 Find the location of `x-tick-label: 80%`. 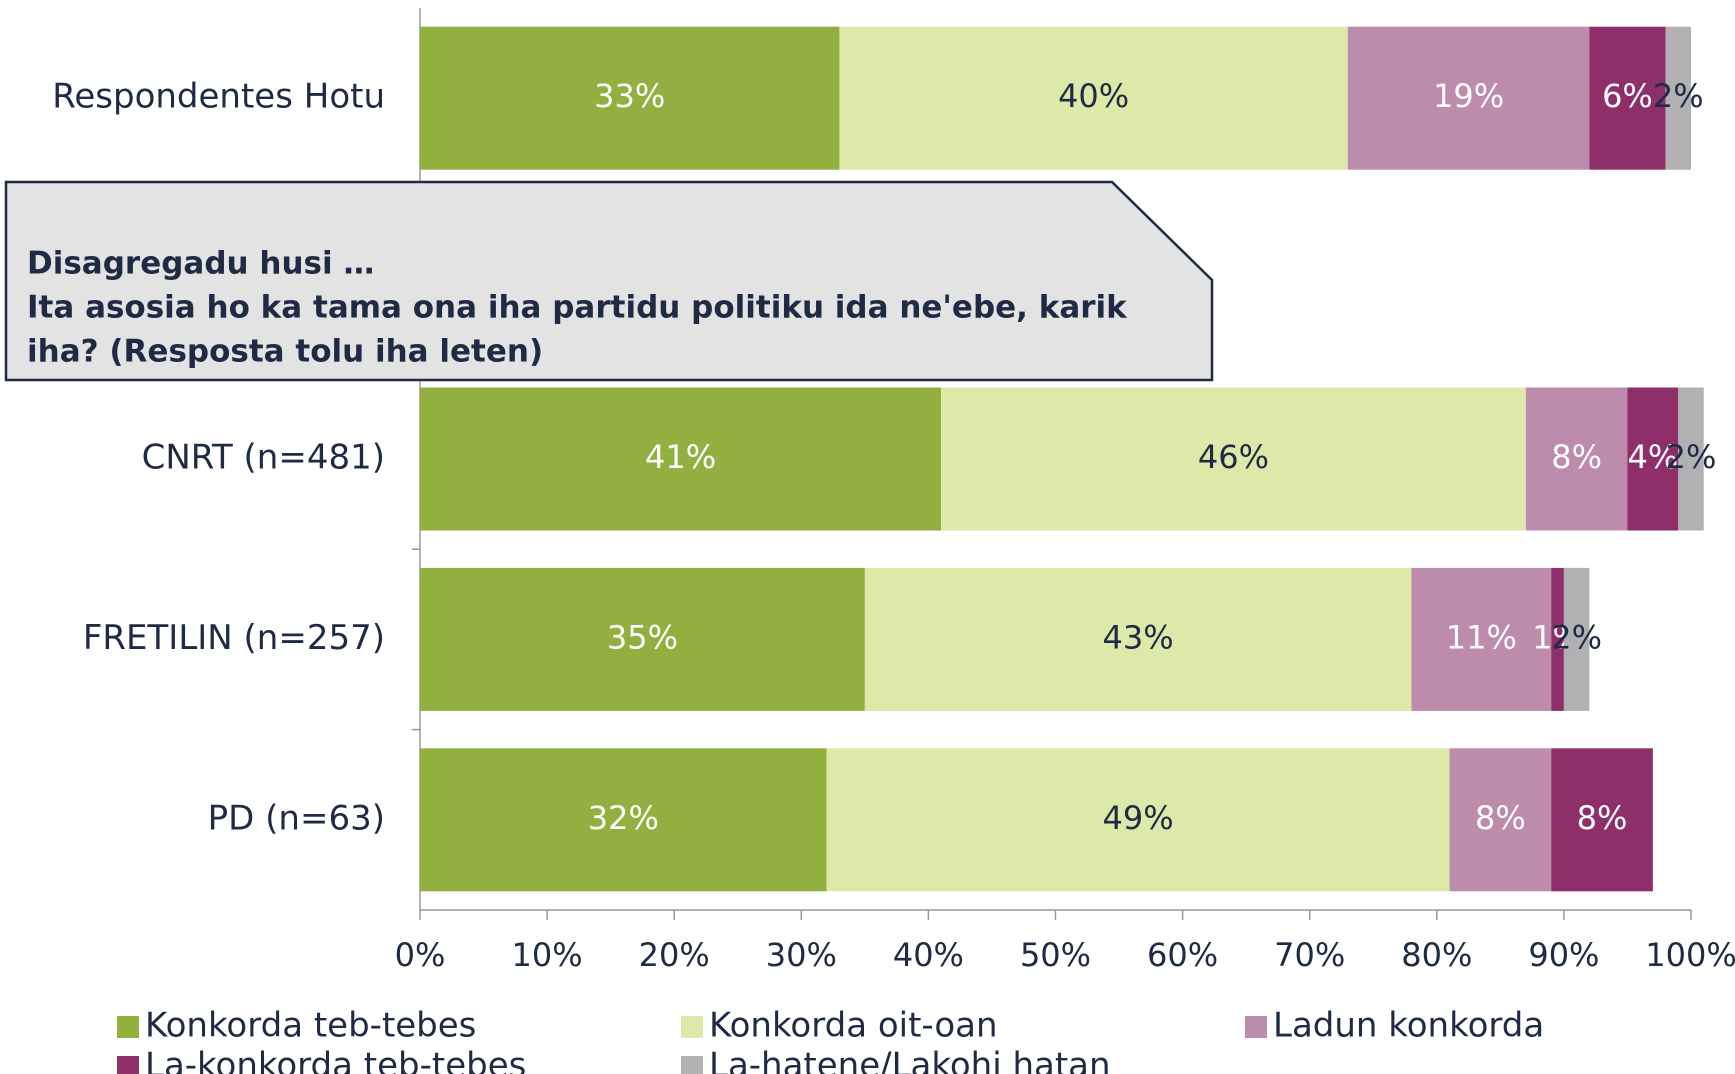

x-tick-label: 80% is located at coordinates (1436, 955).